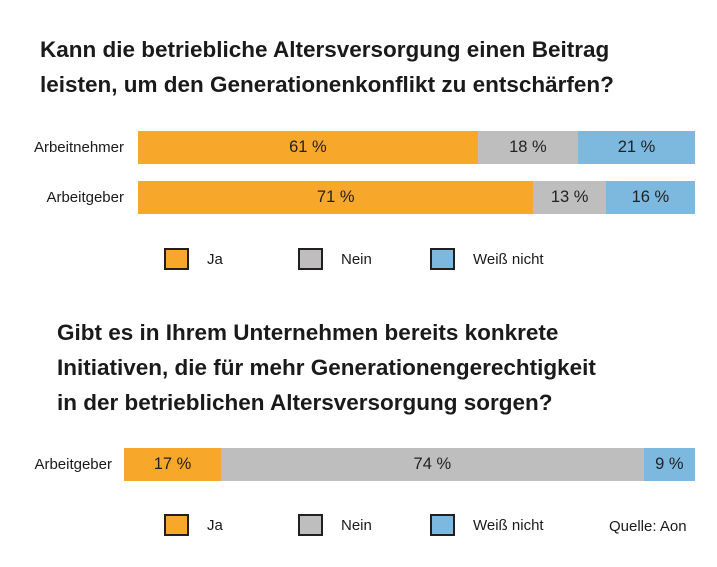 This screenshot has height=567, width=717. Describe the element at coordinates (432, 464) in the screenshot. I see `bar-segment-nein: 74 %` at that location.